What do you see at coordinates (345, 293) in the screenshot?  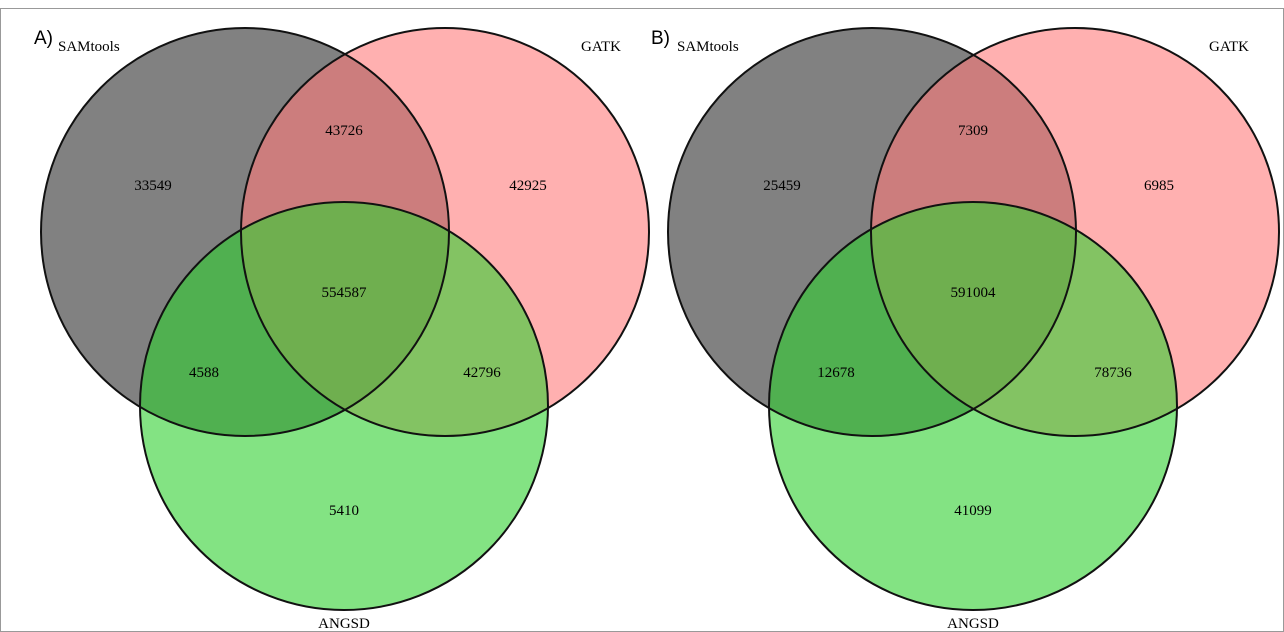 I see `panel-a-all-three-count: 554587` at bounding box center [345, 293].